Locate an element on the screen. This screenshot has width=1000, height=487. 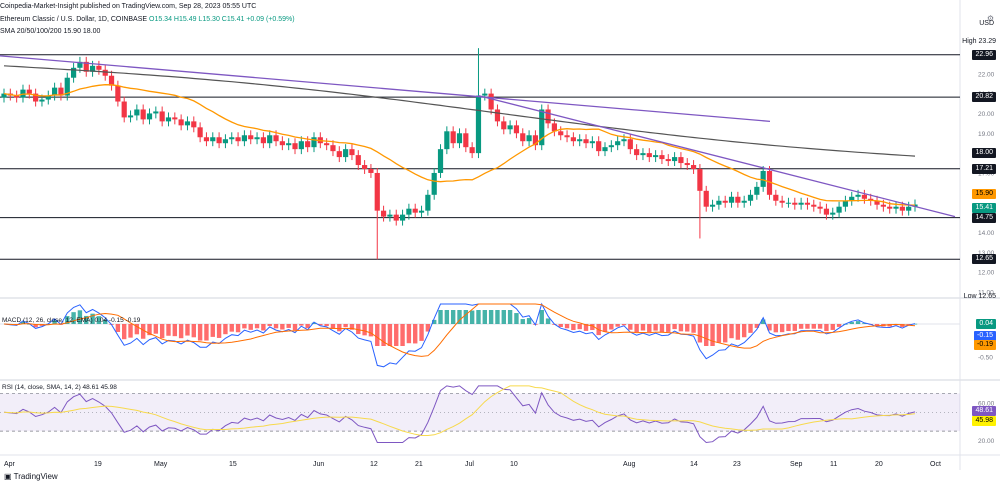
rsi-tick-label: 20.00 is located at coordinates (986, 441).